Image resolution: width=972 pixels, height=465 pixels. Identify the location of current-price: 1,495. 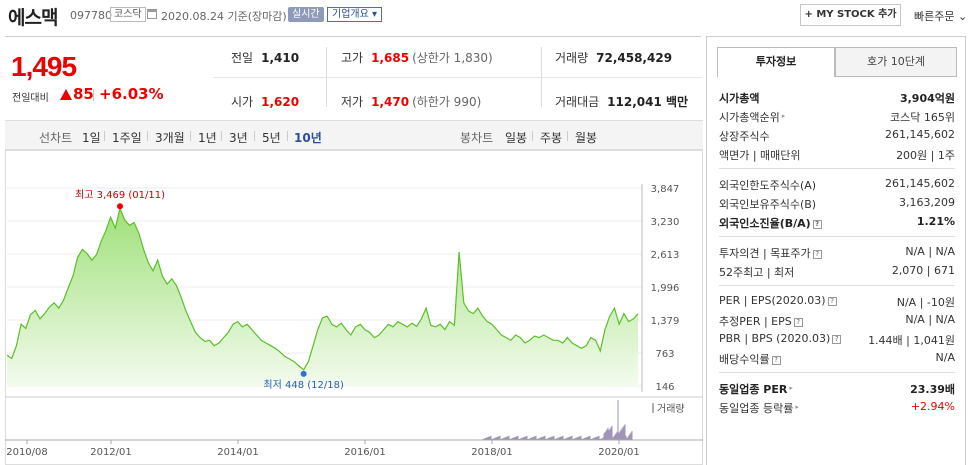
(44, 66).